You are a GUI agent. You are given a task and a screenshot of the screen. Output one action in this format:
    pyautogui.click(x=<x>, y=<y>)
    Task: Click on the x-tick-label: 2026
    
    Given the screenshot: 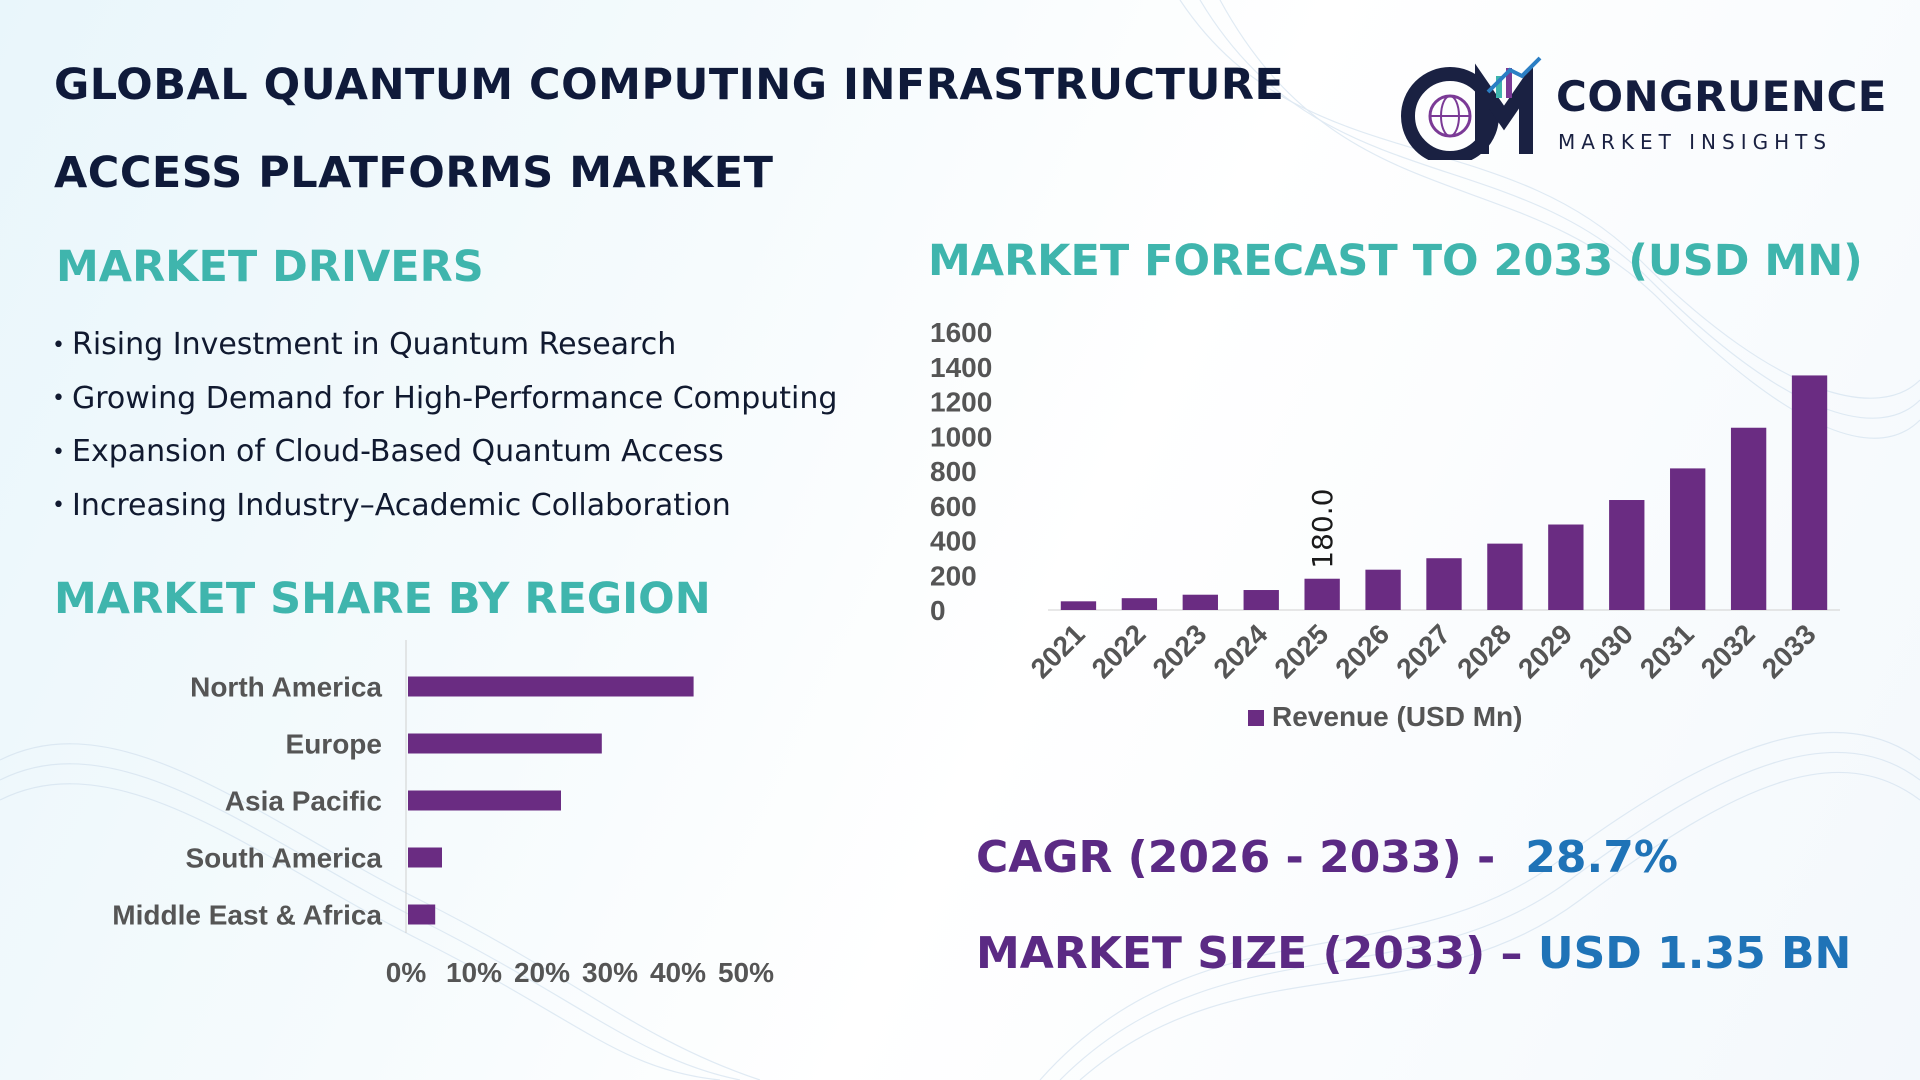 What is the action you would take?
    pyautogui.click(x=1362, y=651)
    